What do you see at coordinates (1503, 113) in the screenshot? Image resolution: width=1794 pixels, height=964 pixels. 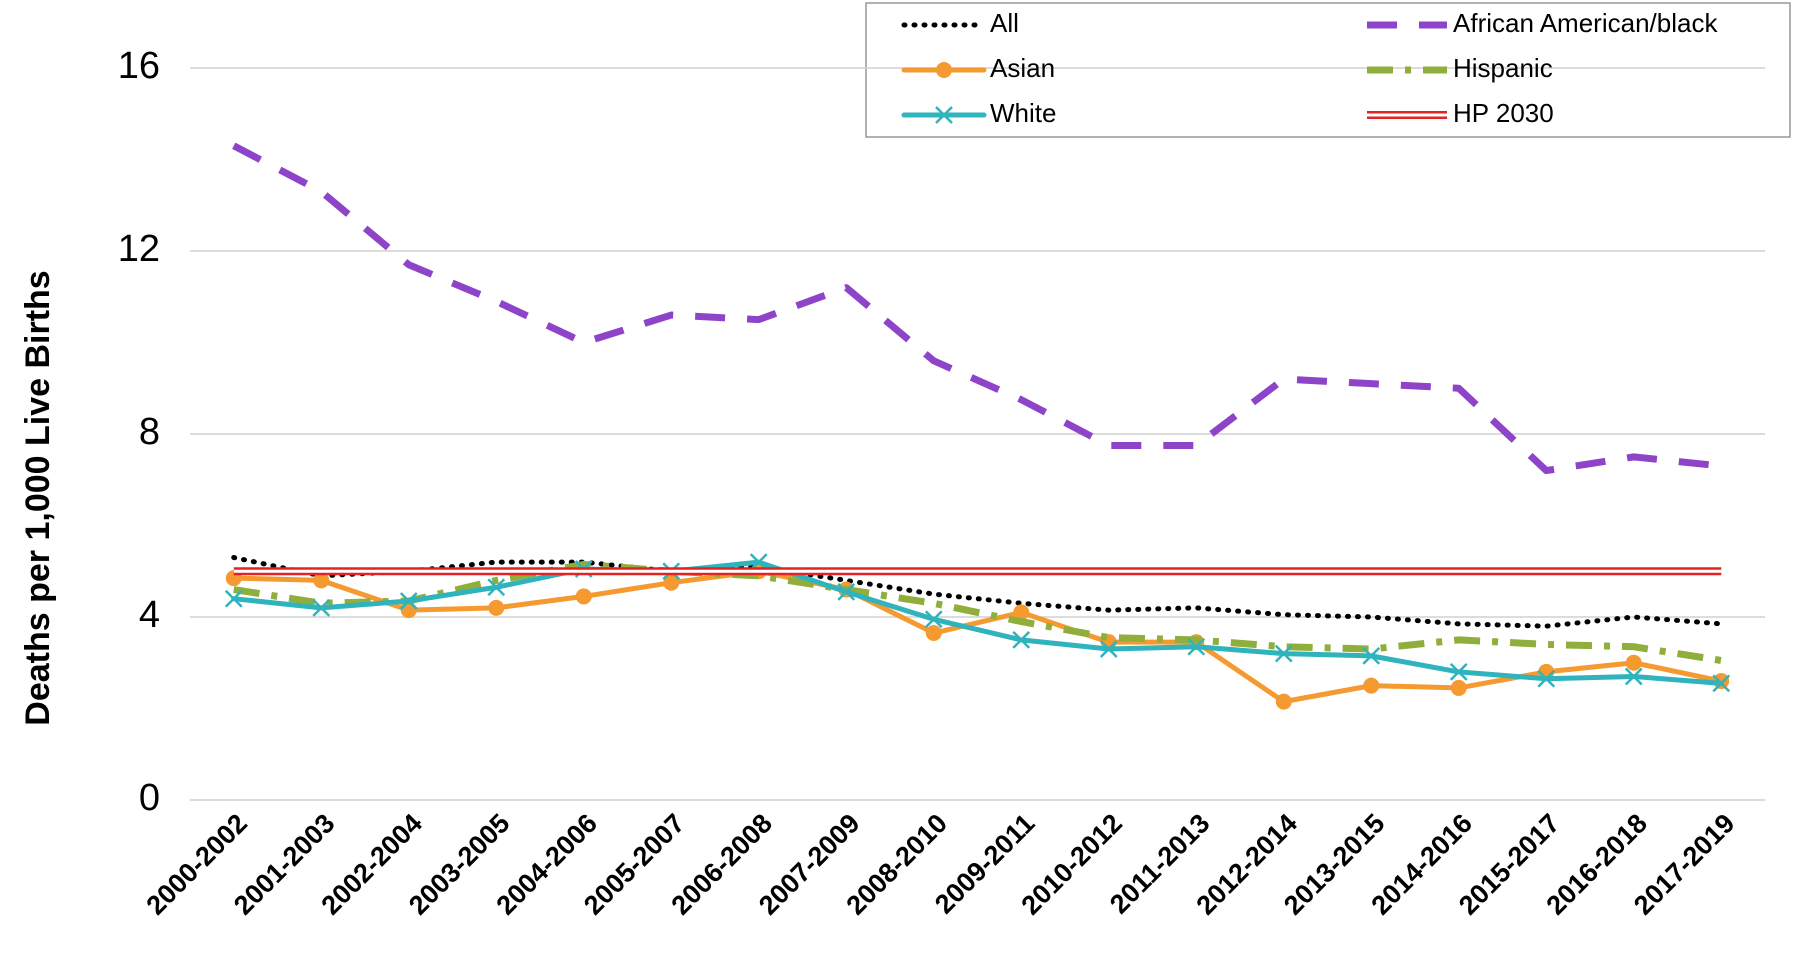 I see `legend-label: HP 2030` at bounding box center [1503, 113].